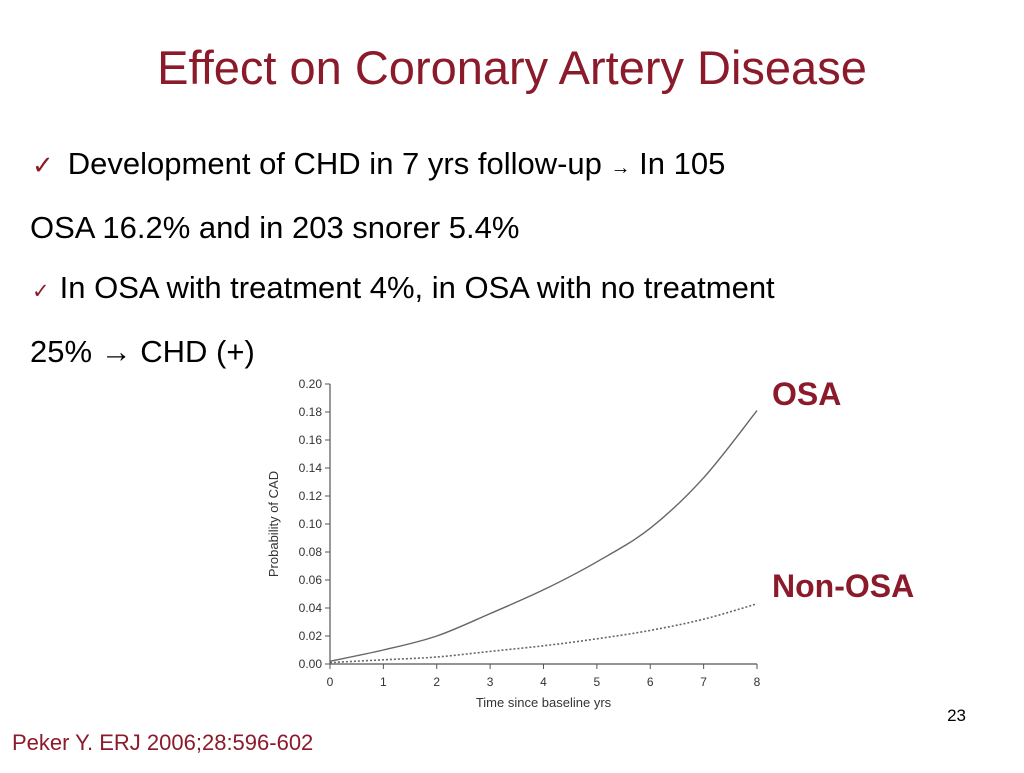 This screenshot has width=1024, height=773. I want to click on y-tick-label: 0.00, so click(311, 664).